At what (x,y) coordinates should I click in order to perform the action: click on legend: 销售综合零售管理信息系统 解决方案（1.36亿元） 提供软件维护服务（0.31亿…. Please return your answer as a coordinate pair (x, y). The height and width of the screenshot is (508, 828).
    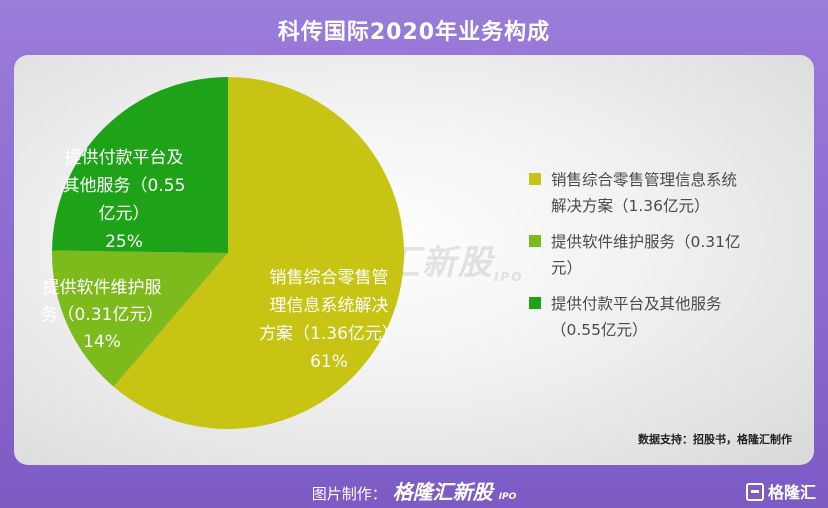
    Looking at the image, I should click on (671, 260).